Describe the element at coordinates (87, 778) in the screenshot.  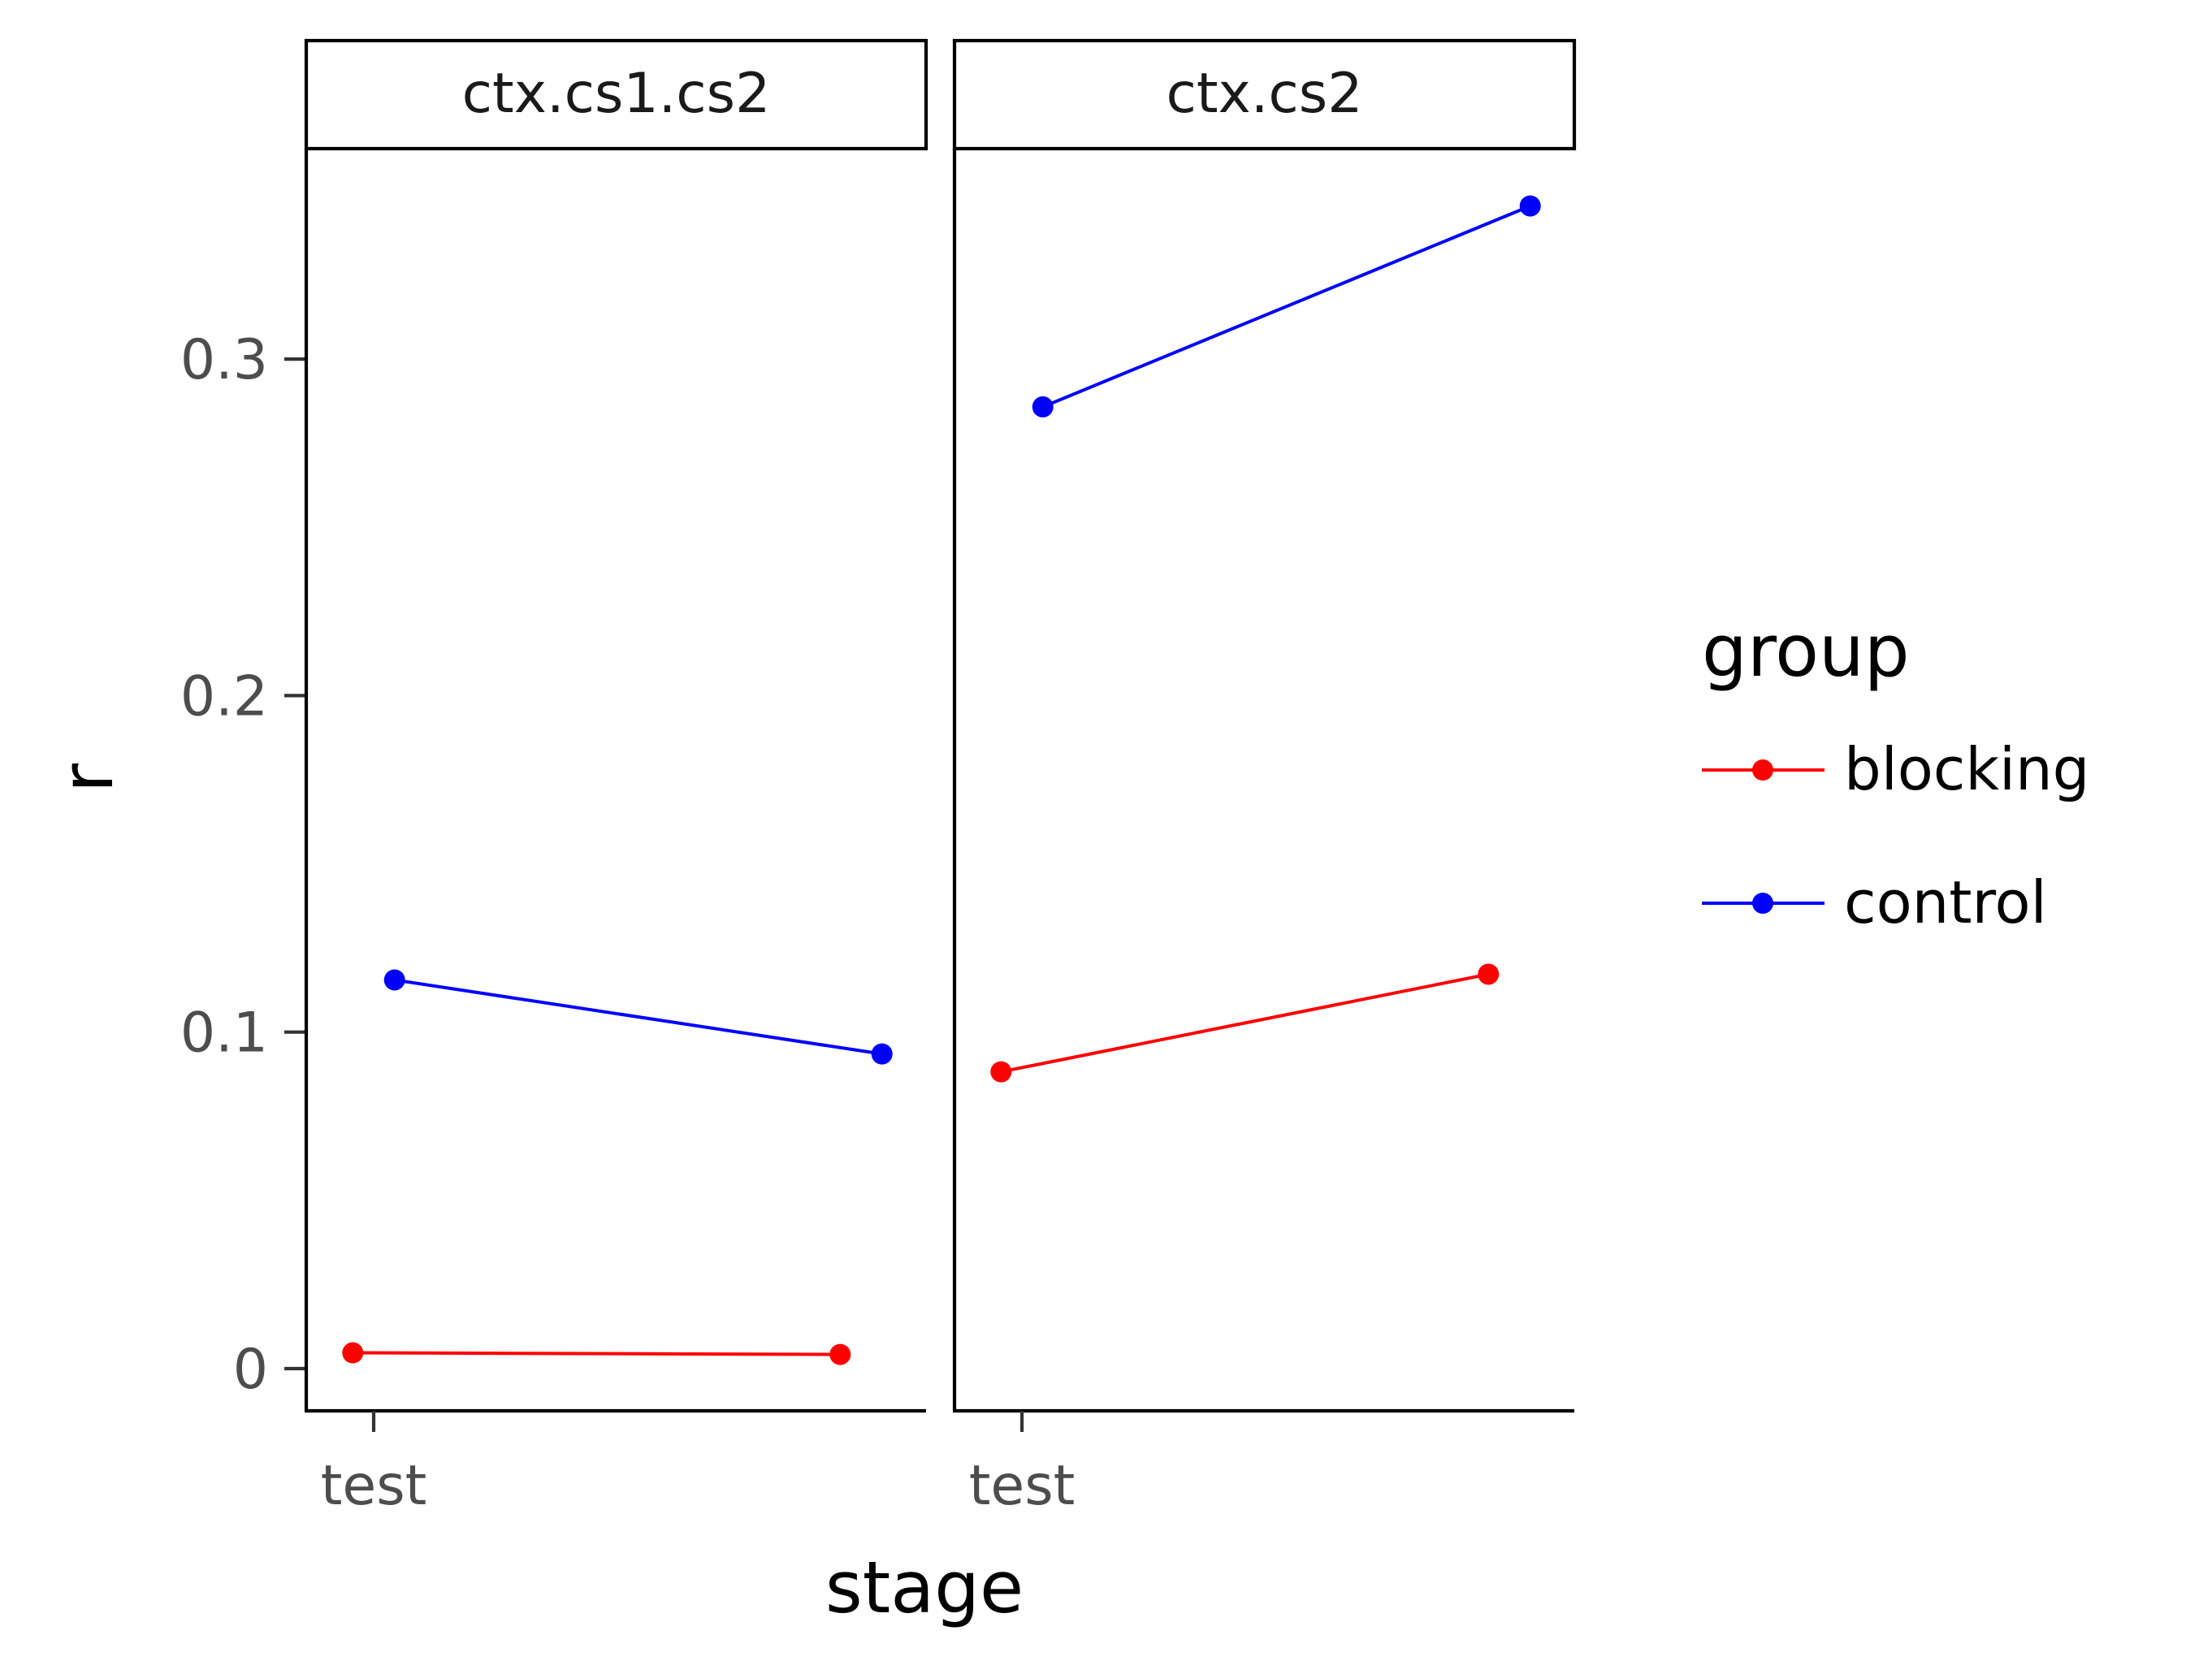
I see `y-axis-title: r` at that location.